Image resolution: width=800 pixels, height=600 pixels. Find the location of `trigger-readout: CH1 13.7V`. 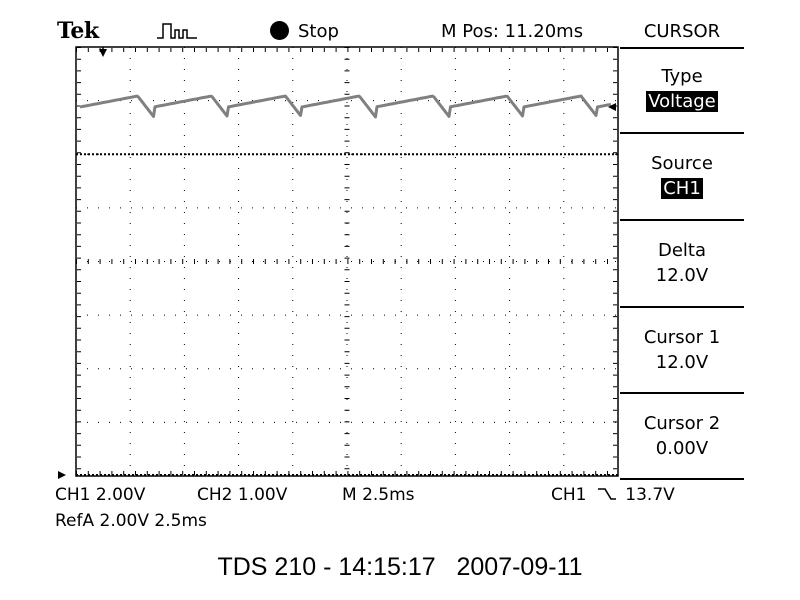

trigger-readout: CH1 13.7V is located at coordinates (613, 495).